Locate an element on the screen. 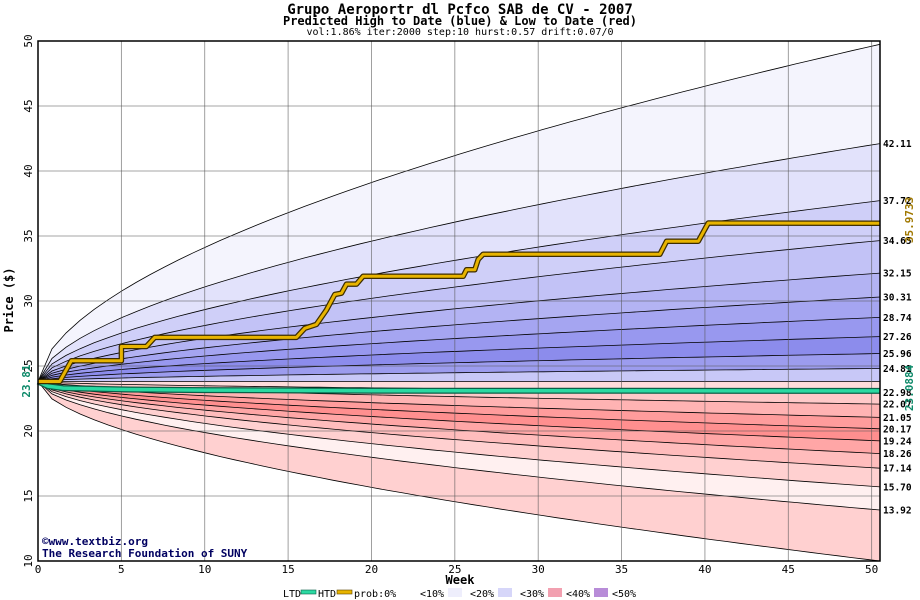 The height and width of the screenshot is (600, 920). low-to-date-line is located at coordinates (459, 386).